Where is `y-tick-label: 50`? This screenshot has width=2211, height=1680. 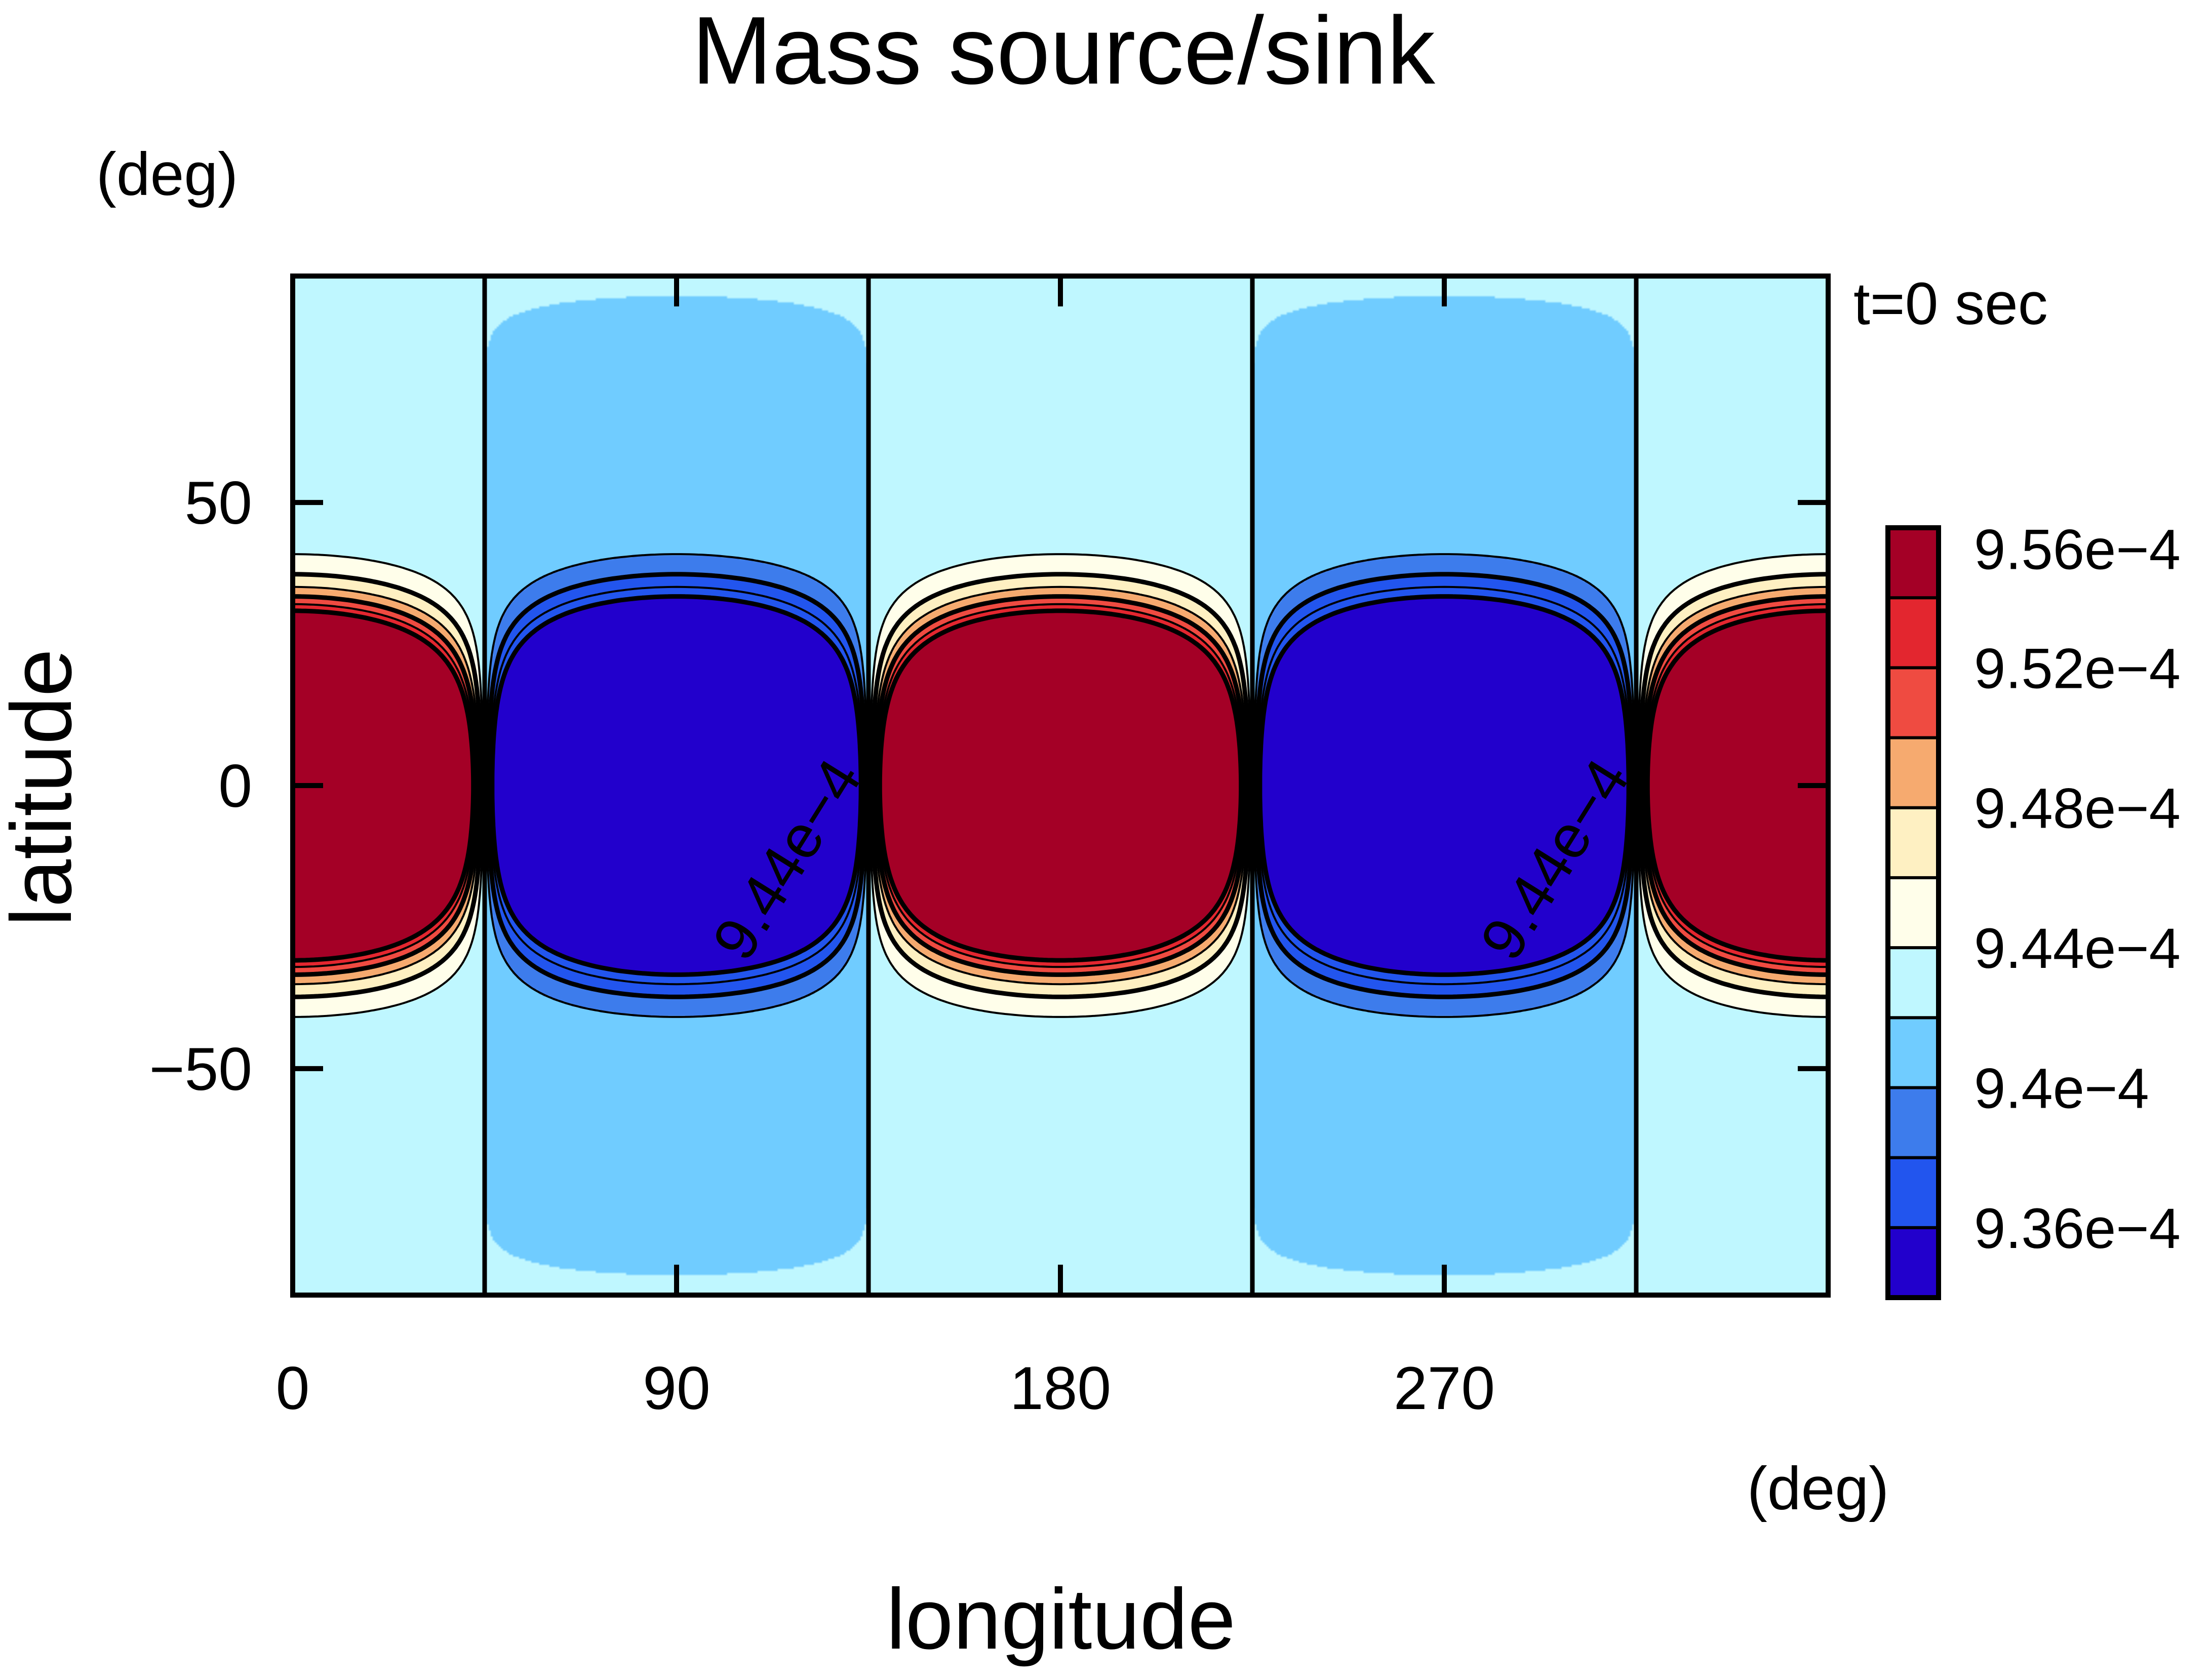 y-tick-label: 50 is located at coordinates (218, 503).